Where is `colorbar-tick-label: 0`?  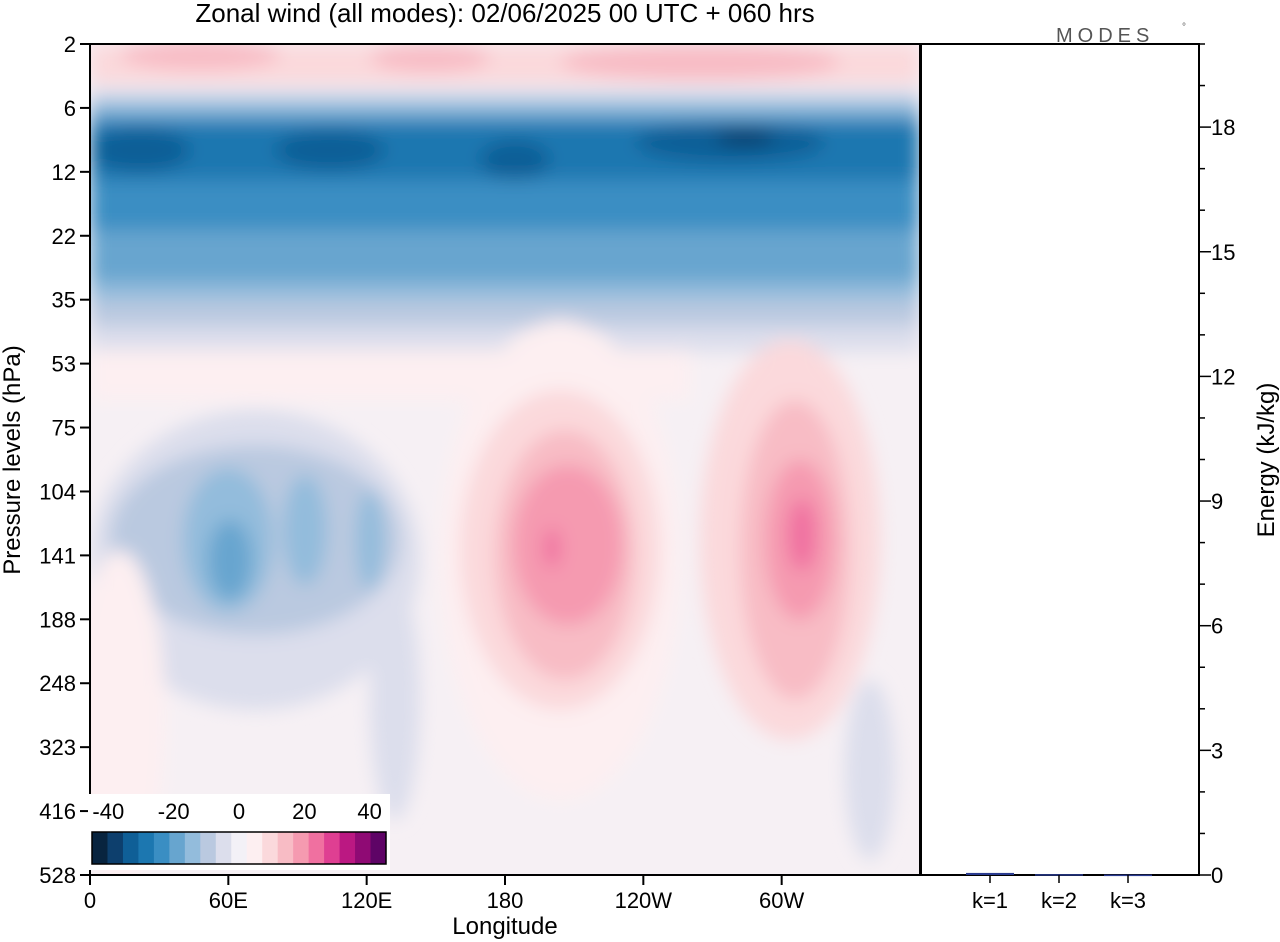 colorbar-tick-label: 0 is located at coordinates (239, 811).